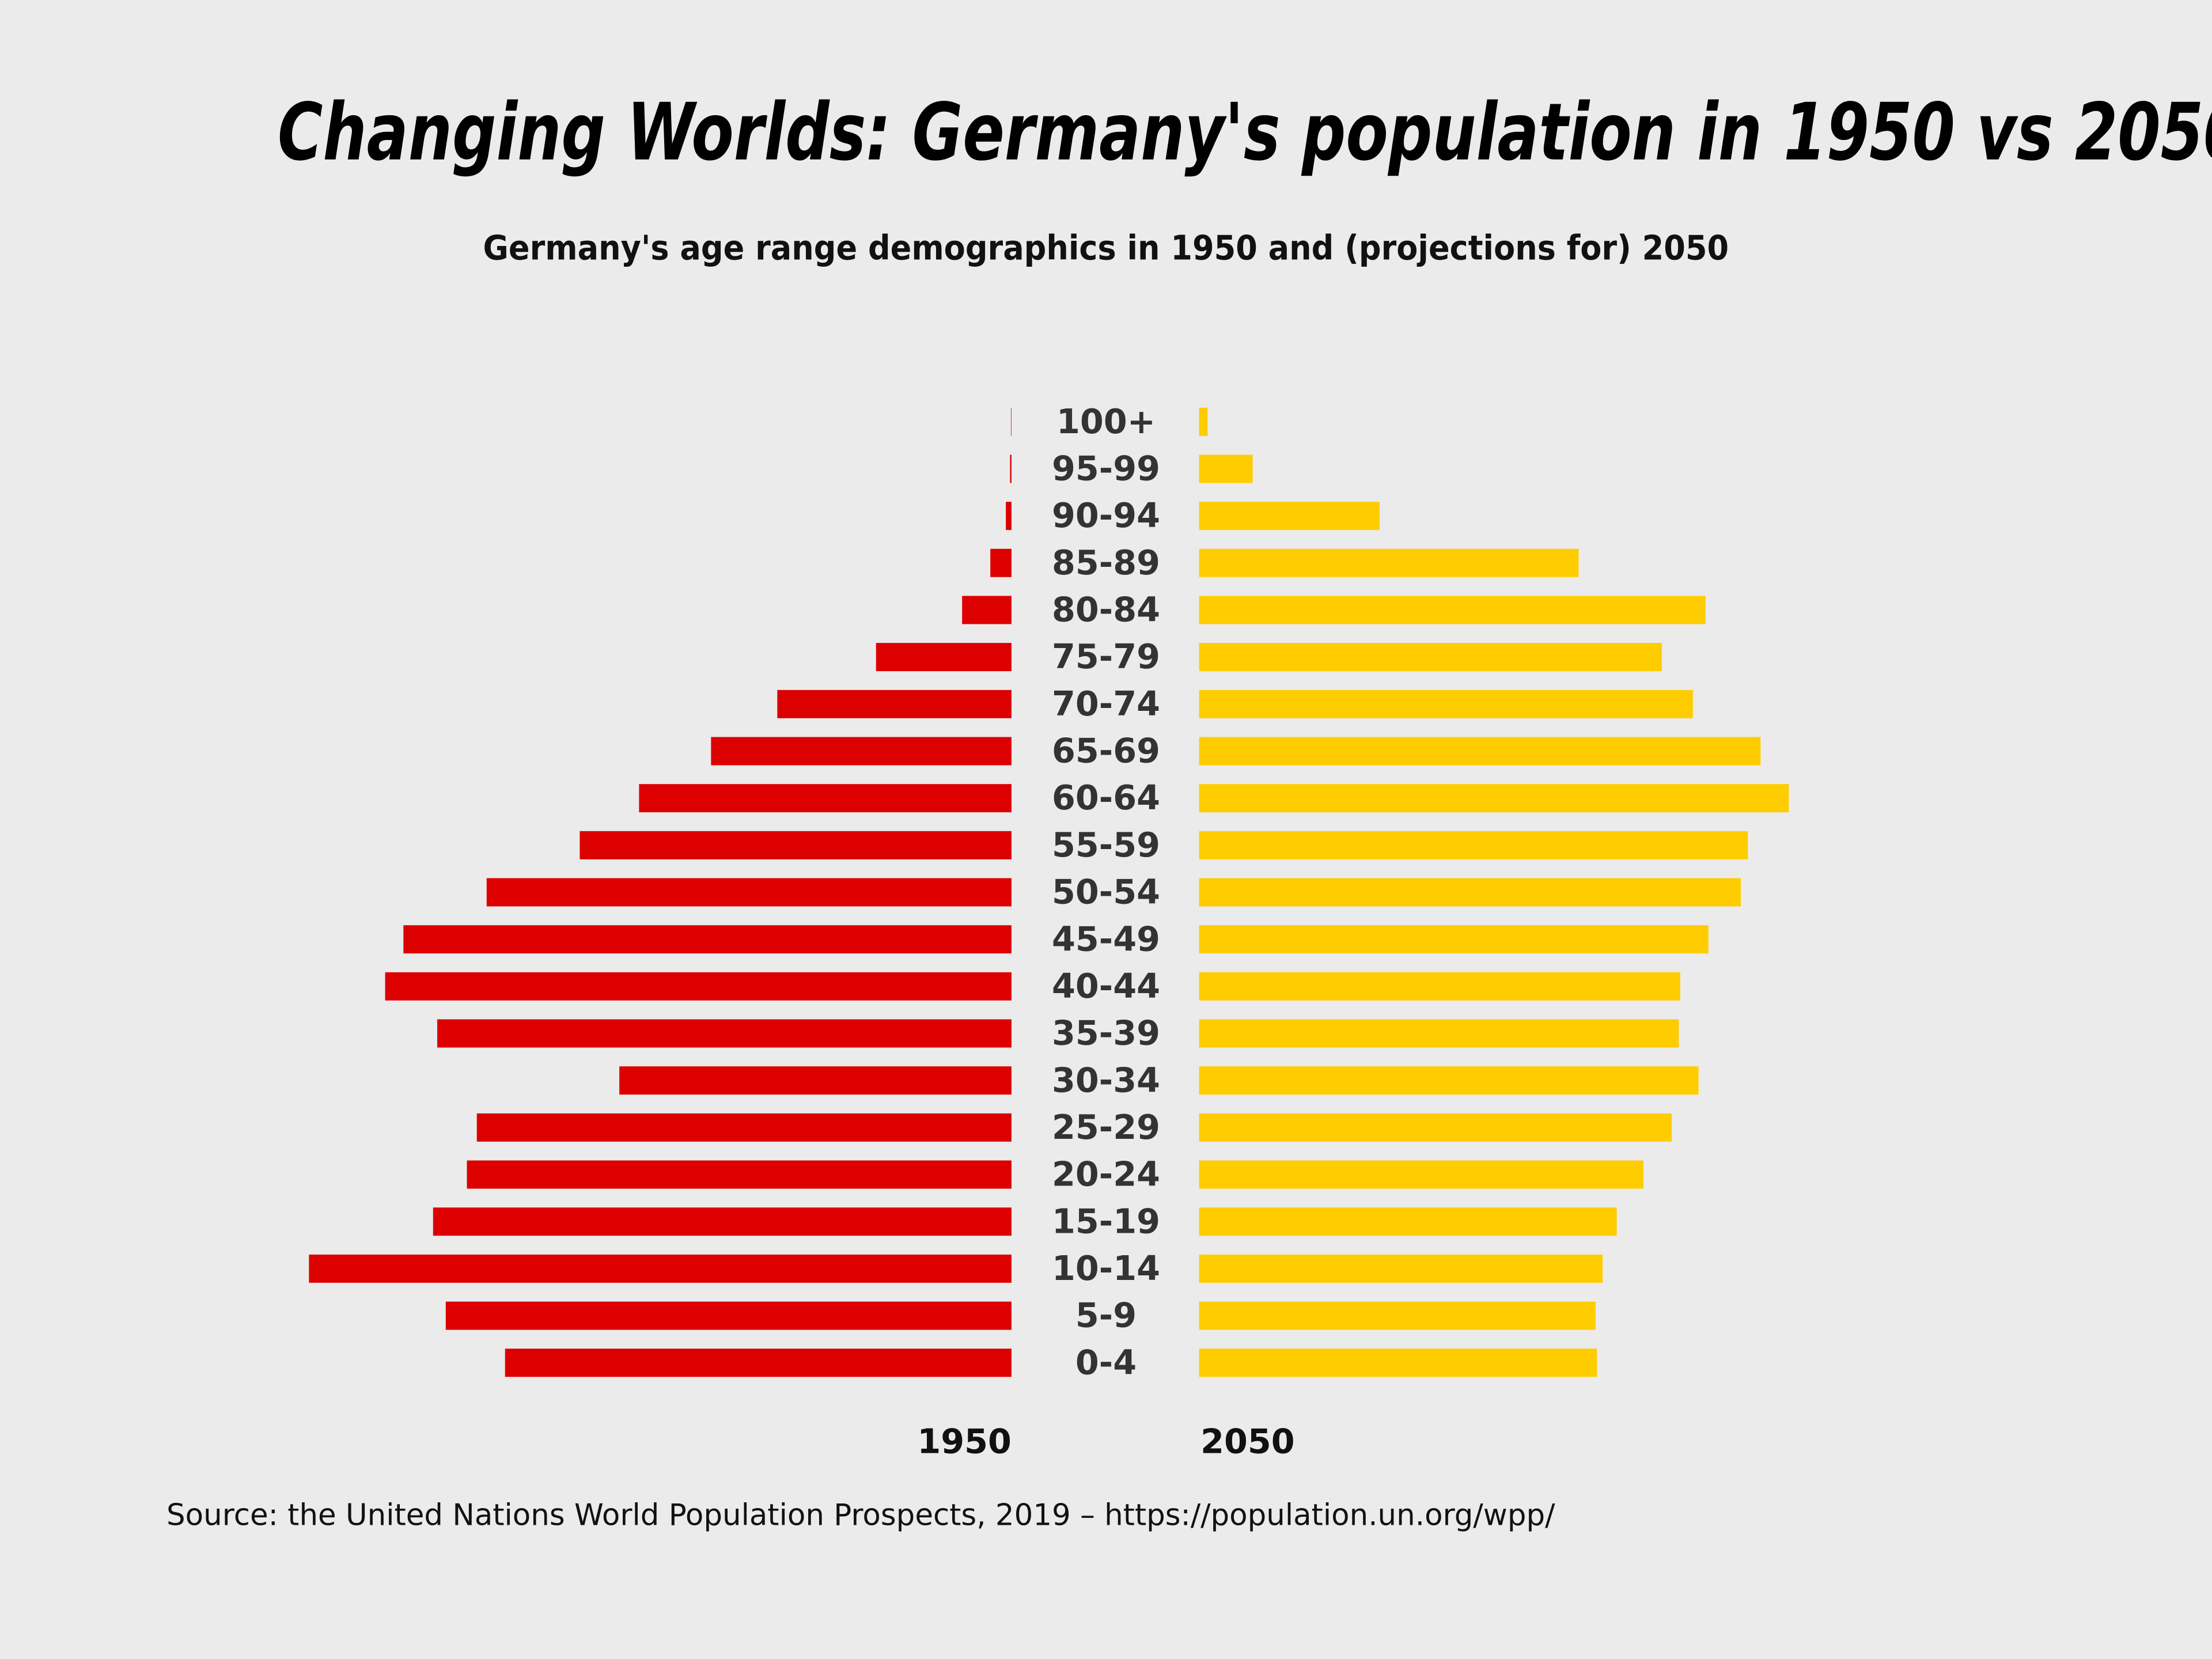 The width and height of the screenshot is (2212, 1659). What do you see at coordinates (1106, 751) in the screenshot?
I see `age-label: 65-69` at bounding box center [1106, 751].